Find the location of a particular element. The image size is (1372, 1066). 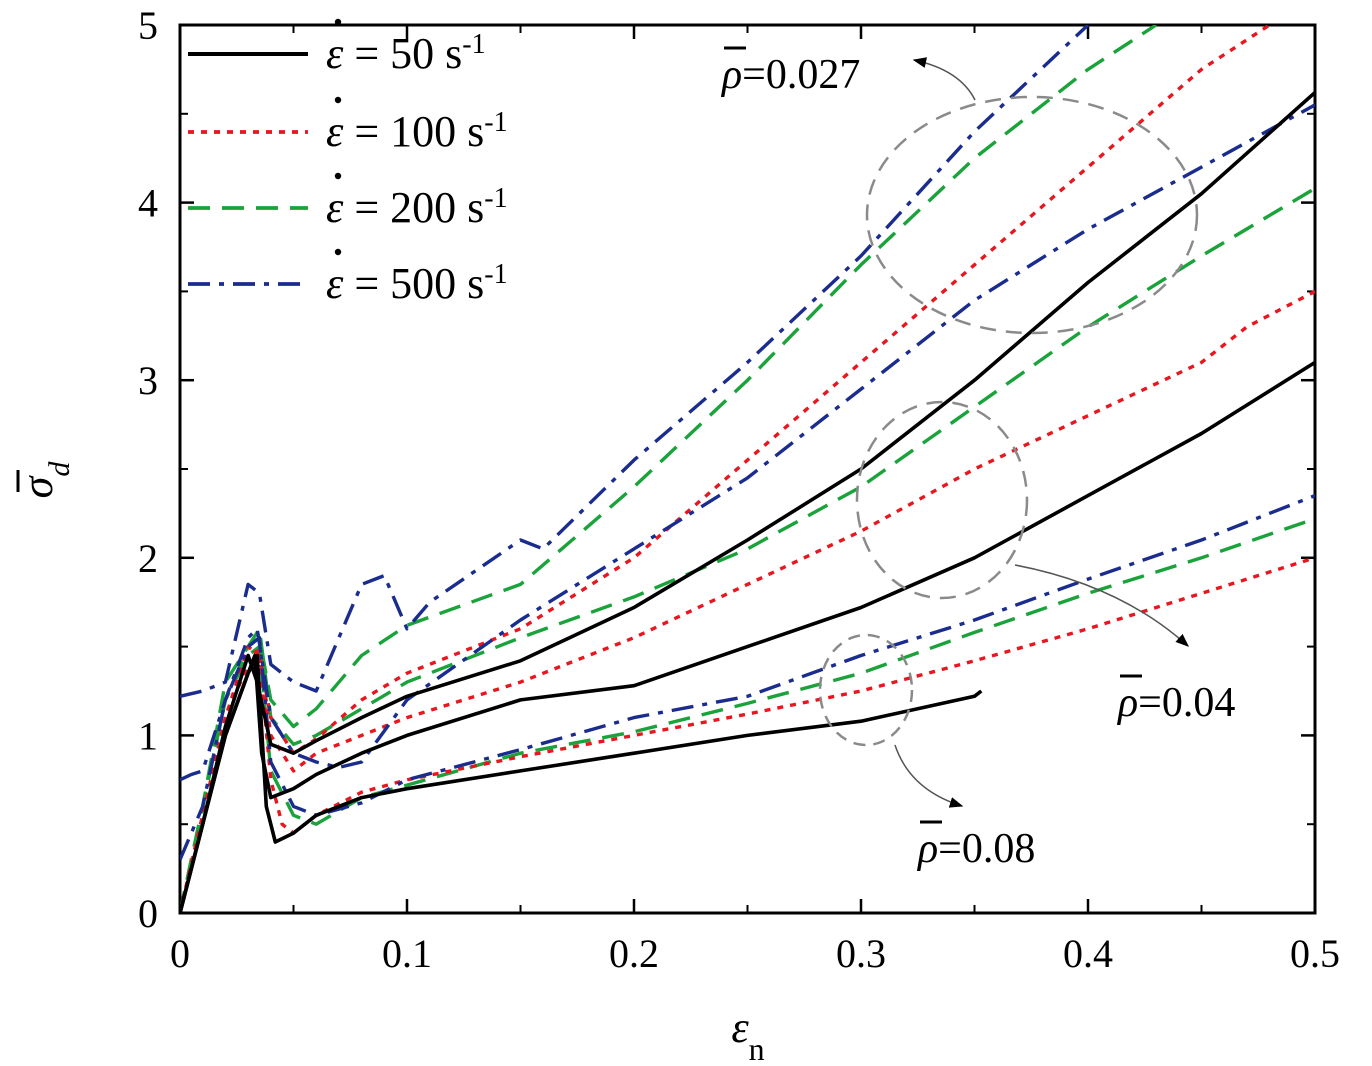

svg-text: εn is located at coordinates (747, 1034).